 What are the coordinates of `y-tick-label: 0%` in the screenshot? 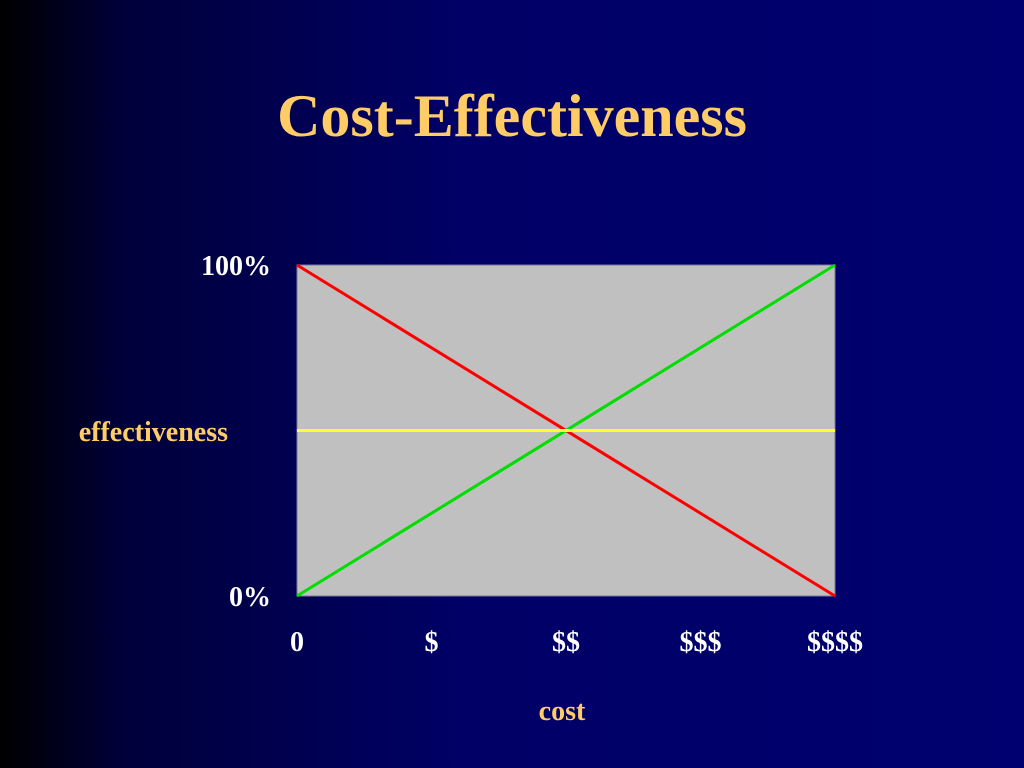 It's located at (250, 597).